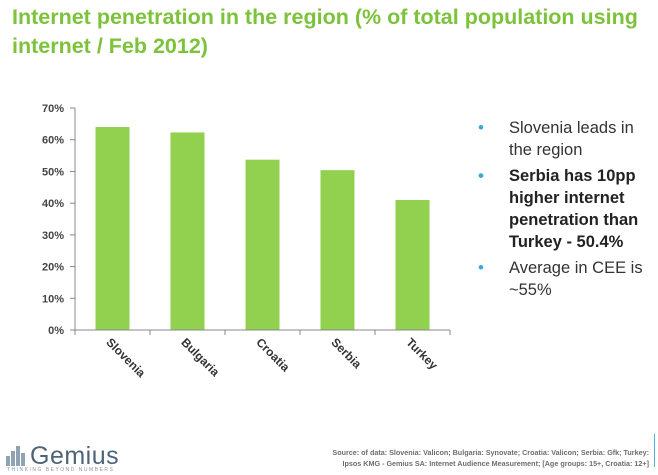 Image resolution: width=658 pixels, height=475 pixels. Describe the element at coordinates (112, 229) in the screenshot. I see `bar-slovenia` at that location.